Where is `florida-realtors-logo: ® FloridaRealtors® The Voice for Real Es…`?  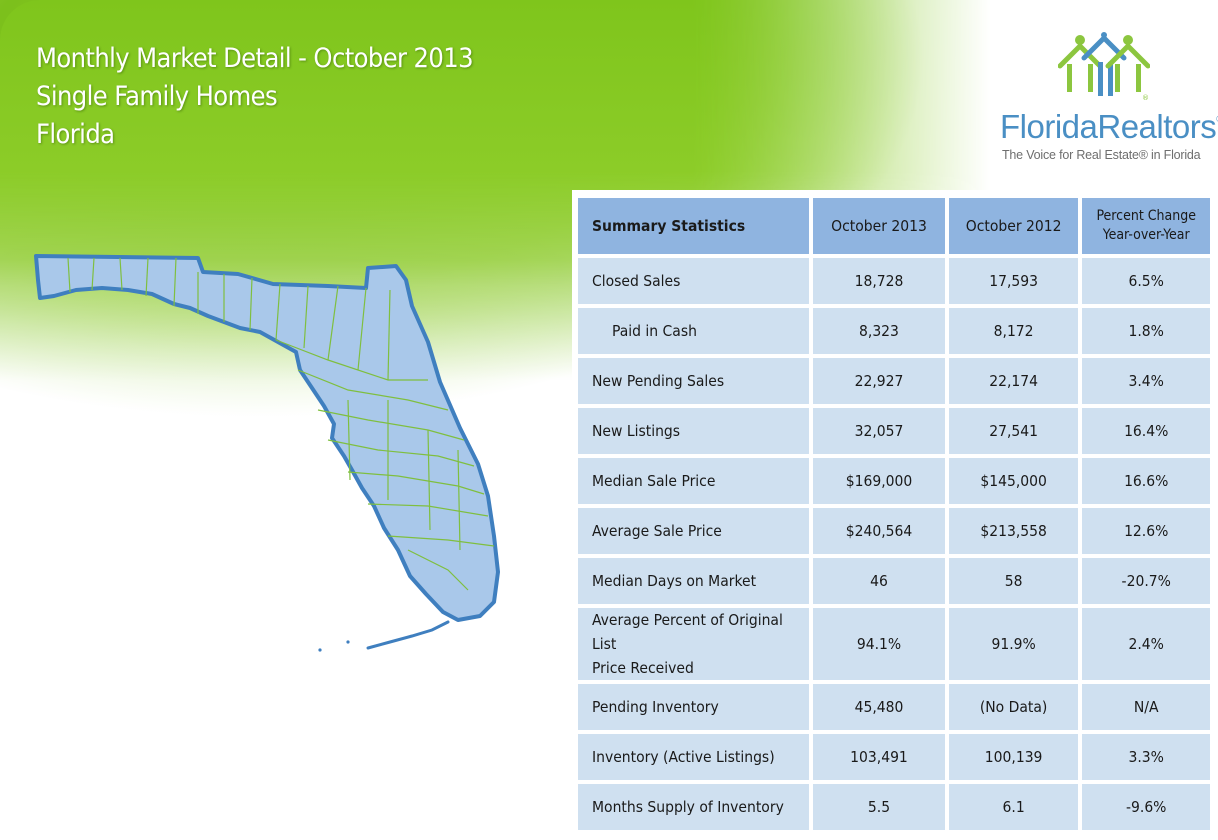 florida-realtors-logo: ® FloridaRealtors® The Voice for Real Es… is located at coordinates (1109, 102).